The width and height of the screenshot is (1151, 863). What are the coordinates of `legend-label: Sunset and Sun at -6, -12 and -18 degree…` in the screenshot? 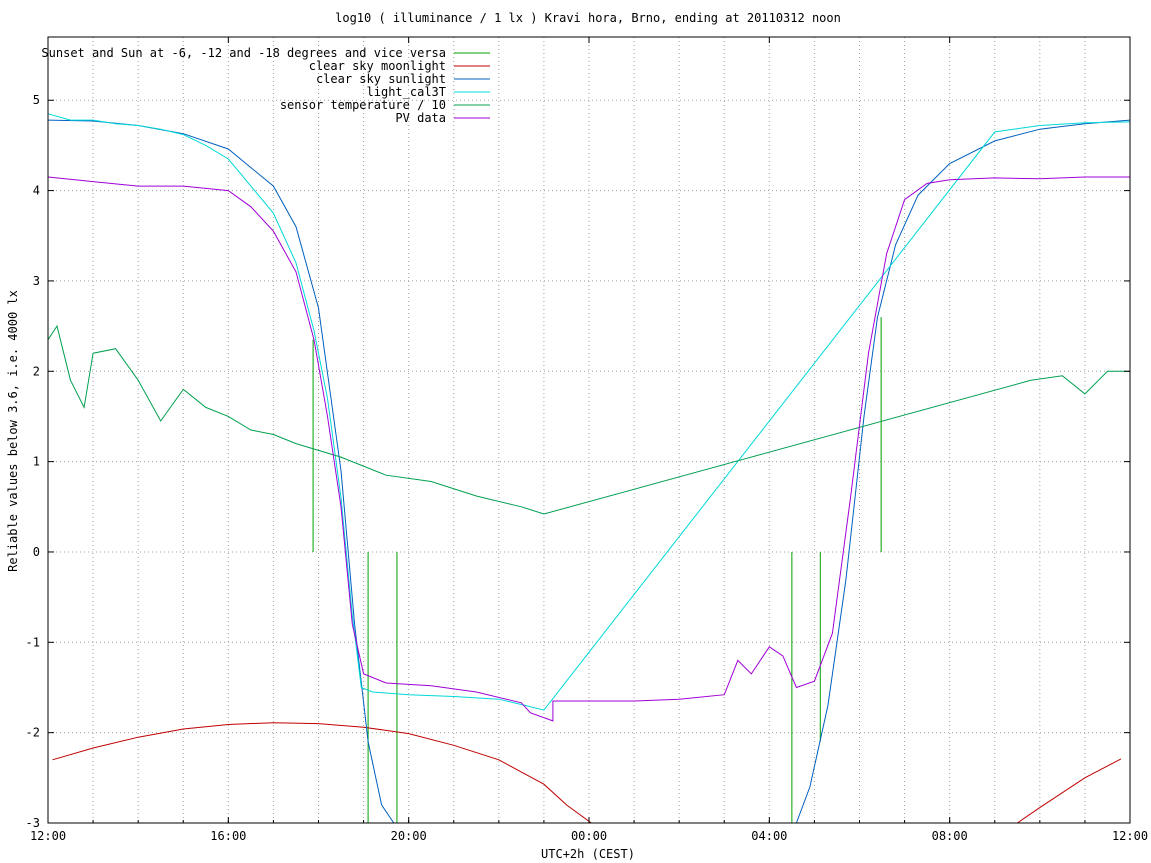 It's located at (243, 53).